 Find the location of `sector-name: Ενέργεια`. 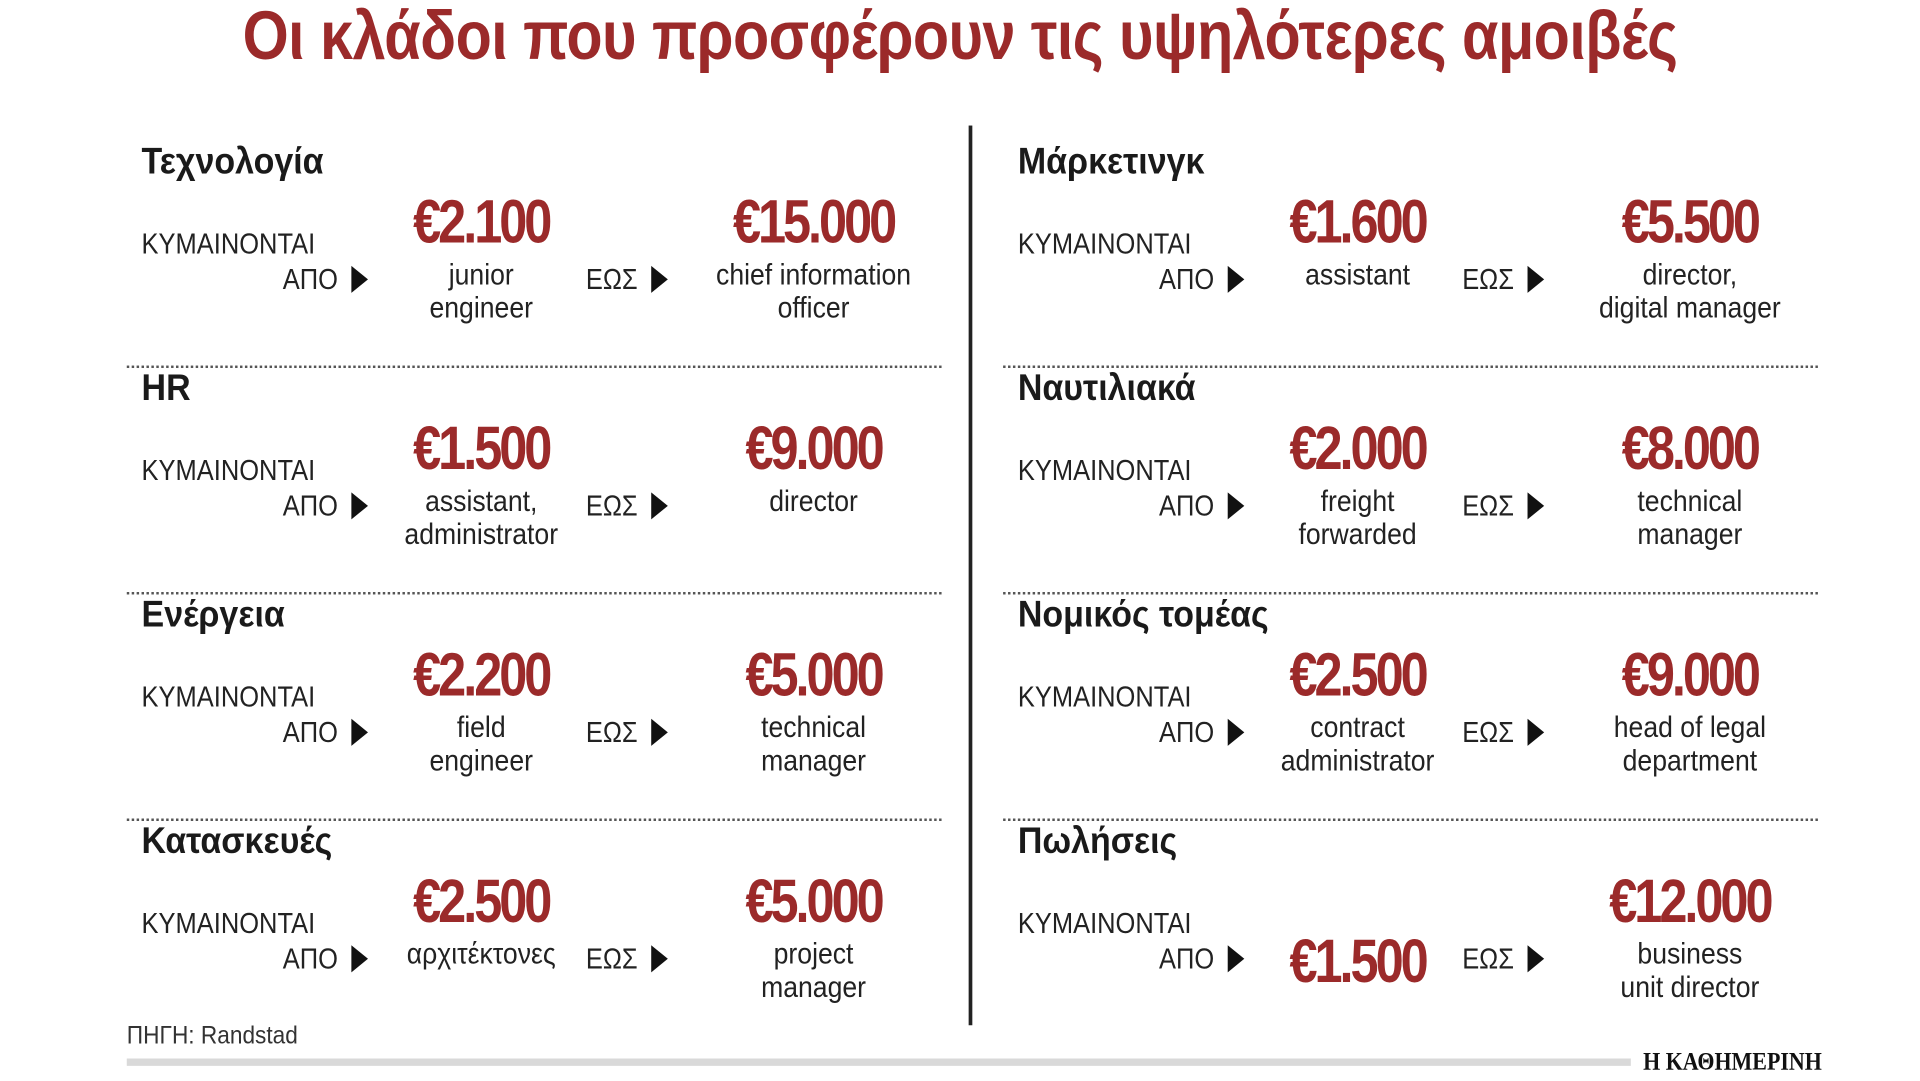

sector-name: Ενέργεια is located at coordinates (213, 615).